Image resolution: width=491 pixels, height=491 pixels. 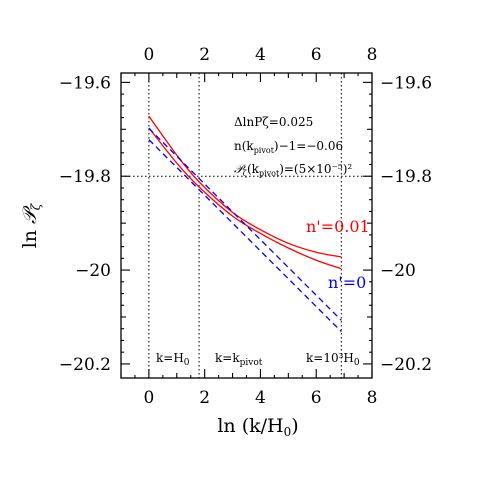 What do you see at coordinates (316, 55) in the screenshot?
I see `x-tick-label-top: 6` at bounding box center [316, 55].